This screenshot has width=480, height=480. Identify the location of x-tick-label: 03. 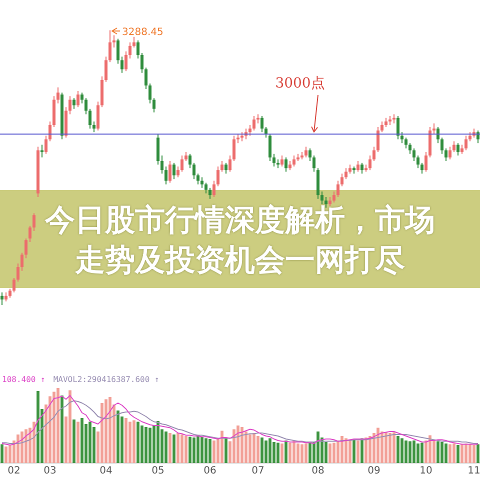
(50, 471).